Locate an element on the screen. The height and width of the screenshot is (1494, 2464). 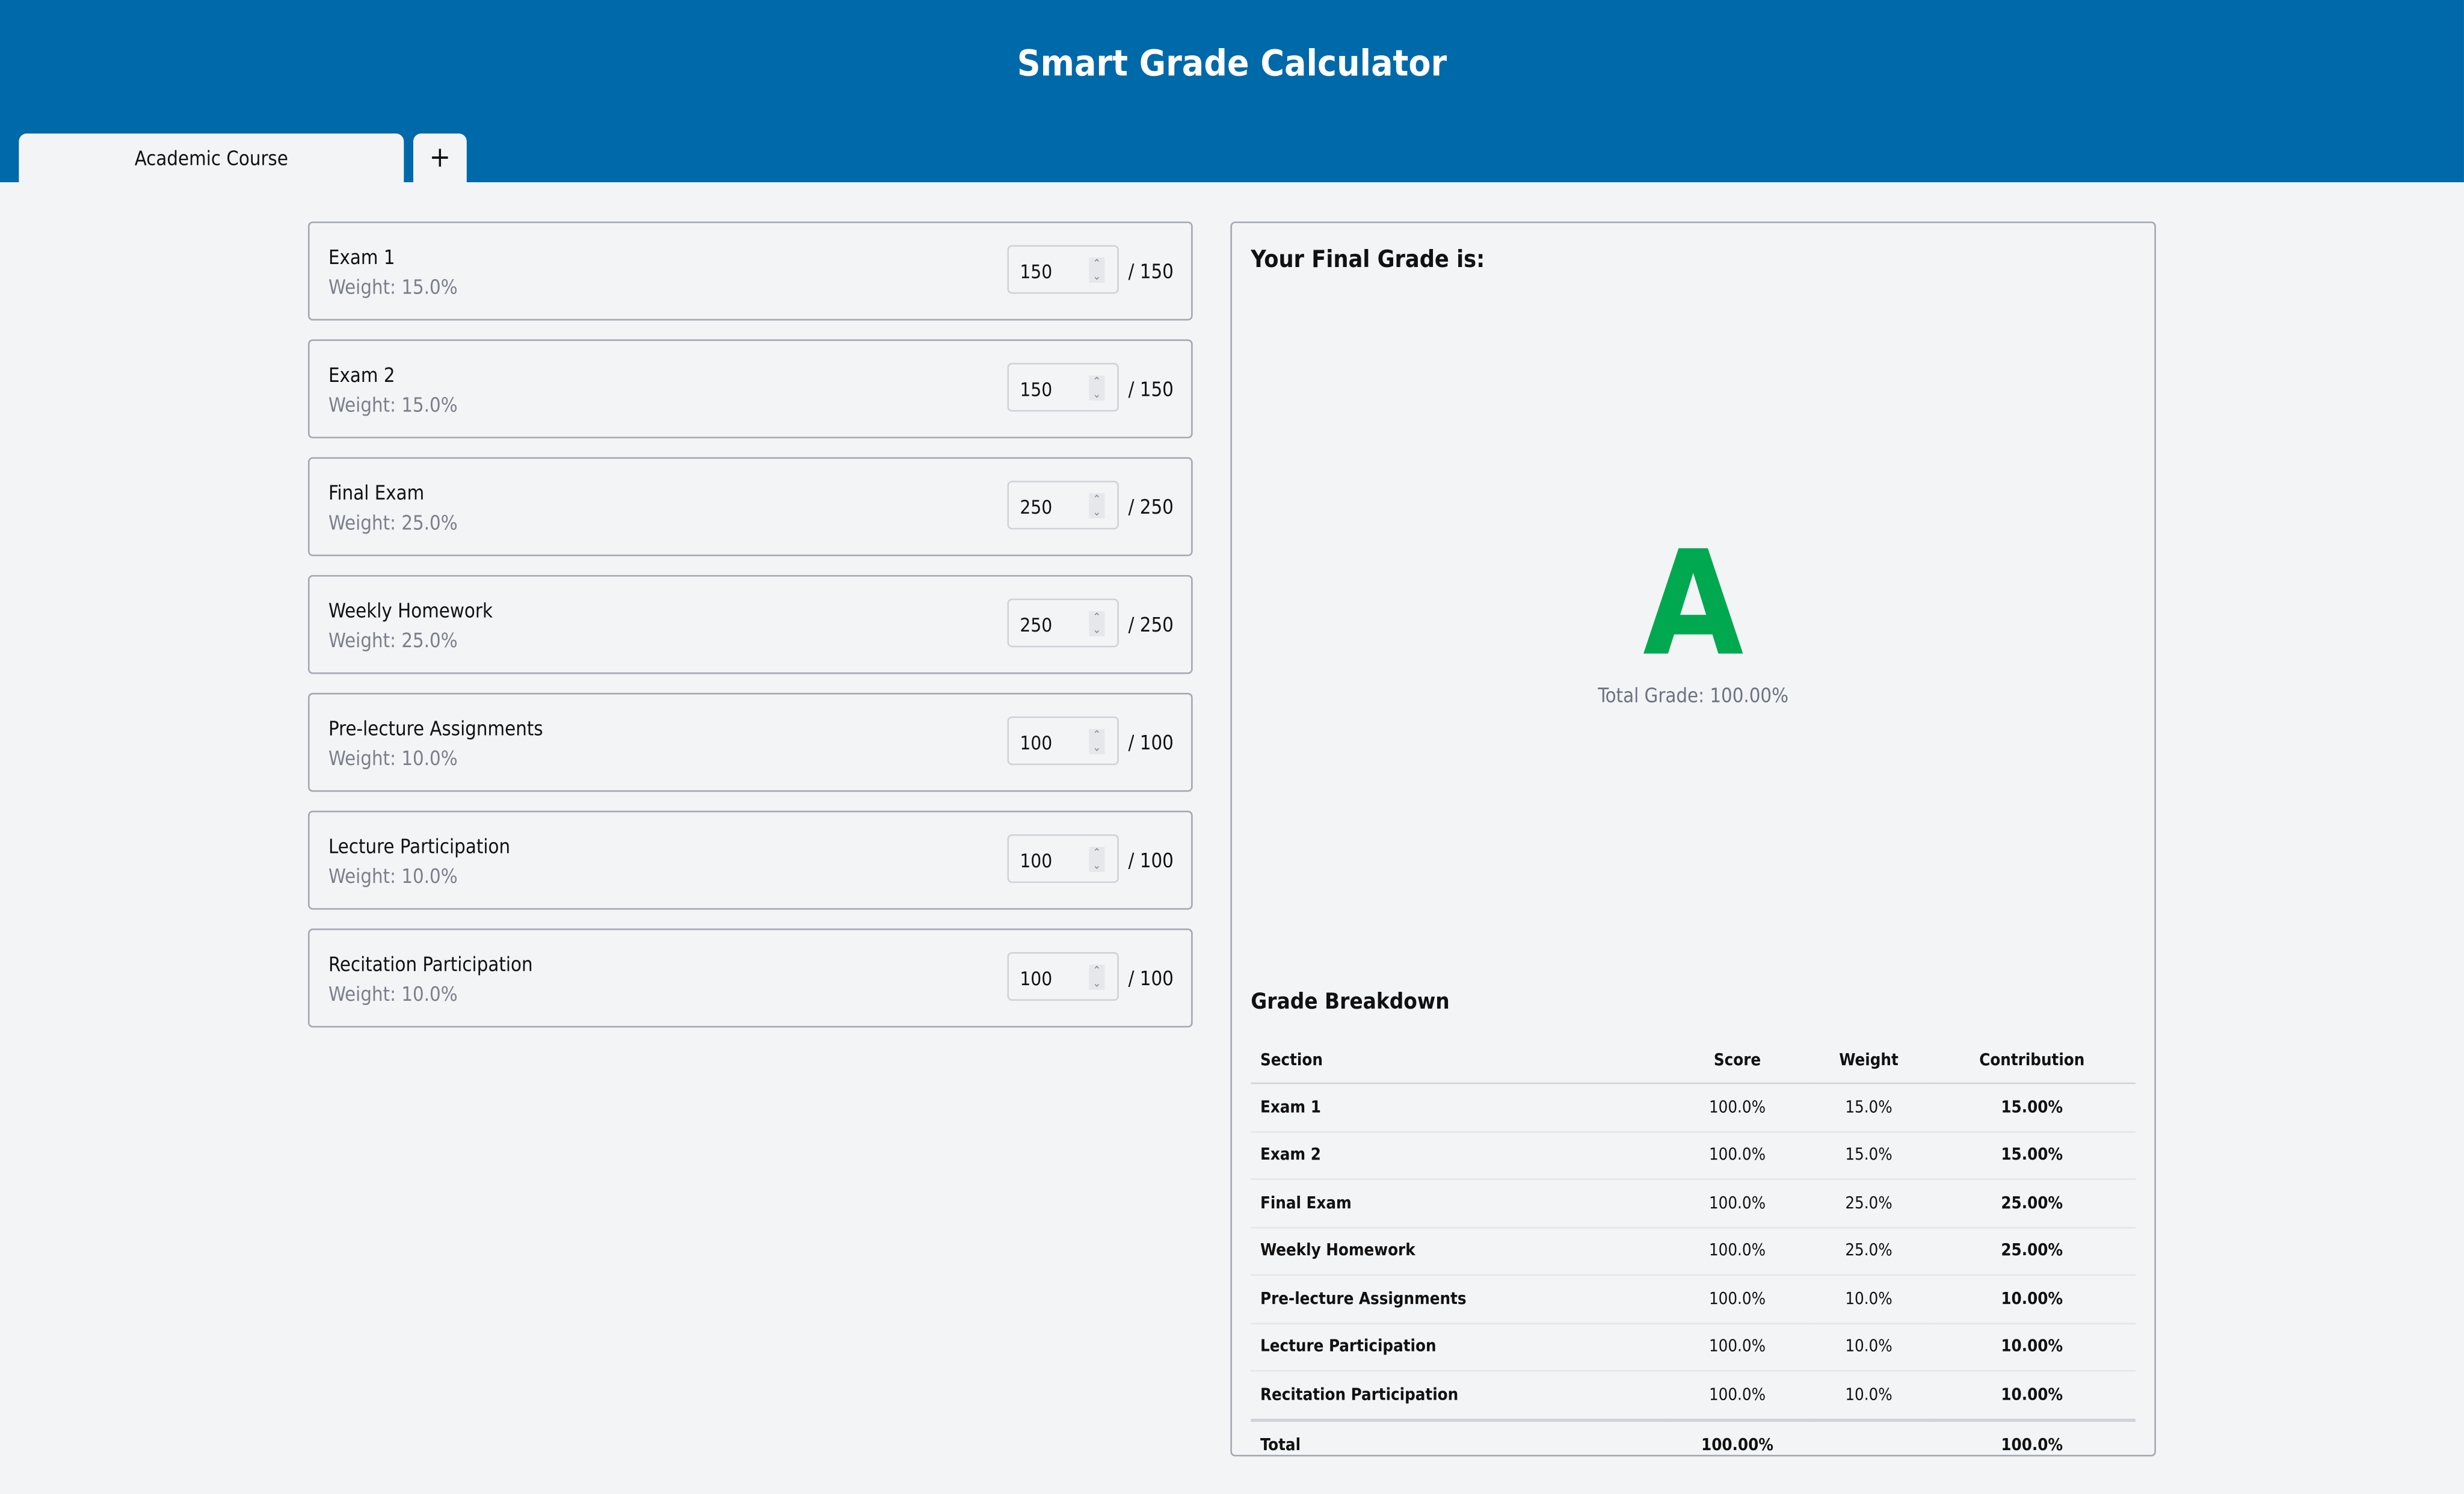
cell-contribution: 100.0% is located at coordinates (2032, 1443).